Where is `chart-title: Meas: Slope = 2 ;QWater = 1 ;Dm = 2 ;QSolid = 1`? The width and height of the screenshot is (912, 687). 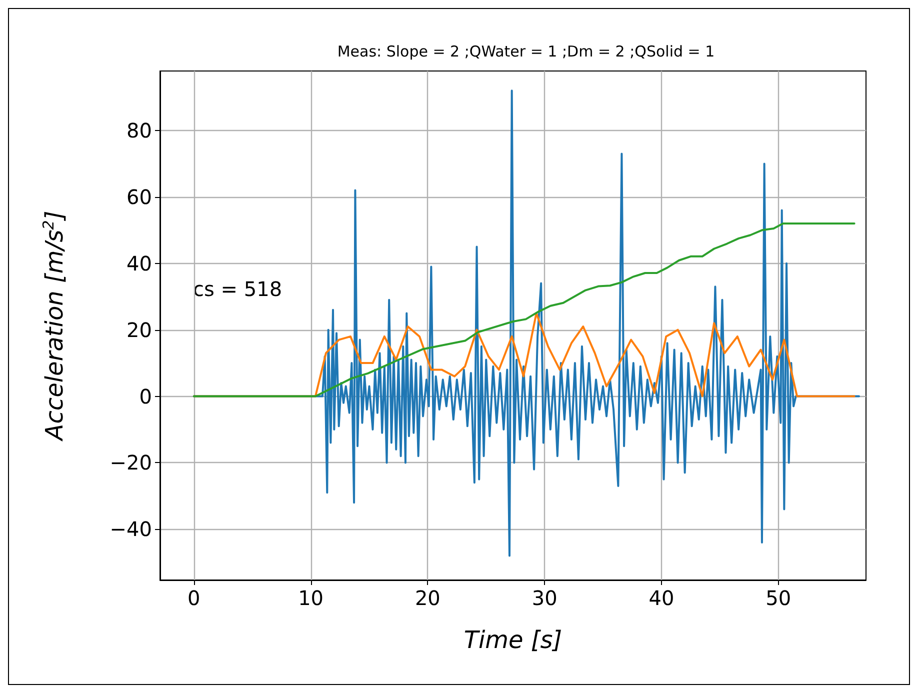
chart-title: Meas: Slope = 2 ;QWater = 1 ;Dm = 2 ;QSolid = 1 is located at coordinates (526, 51).